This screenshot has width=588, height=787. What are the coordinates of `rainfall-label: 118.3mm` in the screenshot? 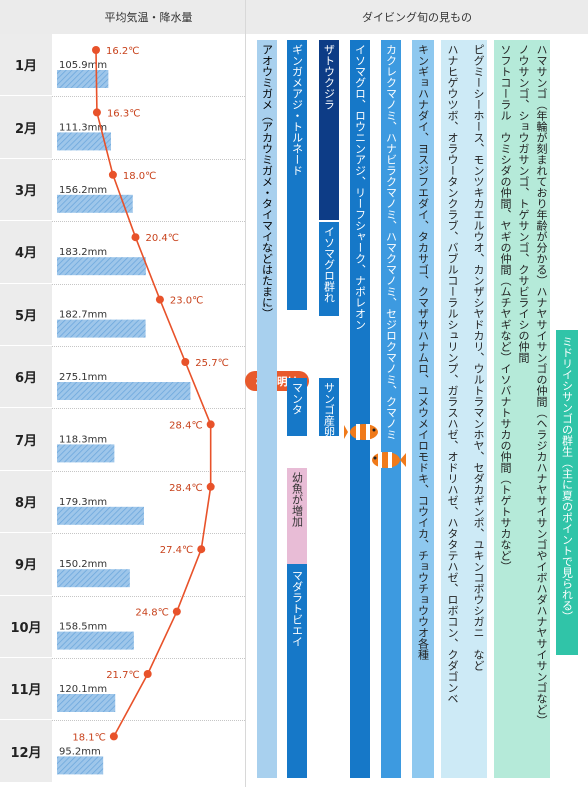 It's located at (83, 439).